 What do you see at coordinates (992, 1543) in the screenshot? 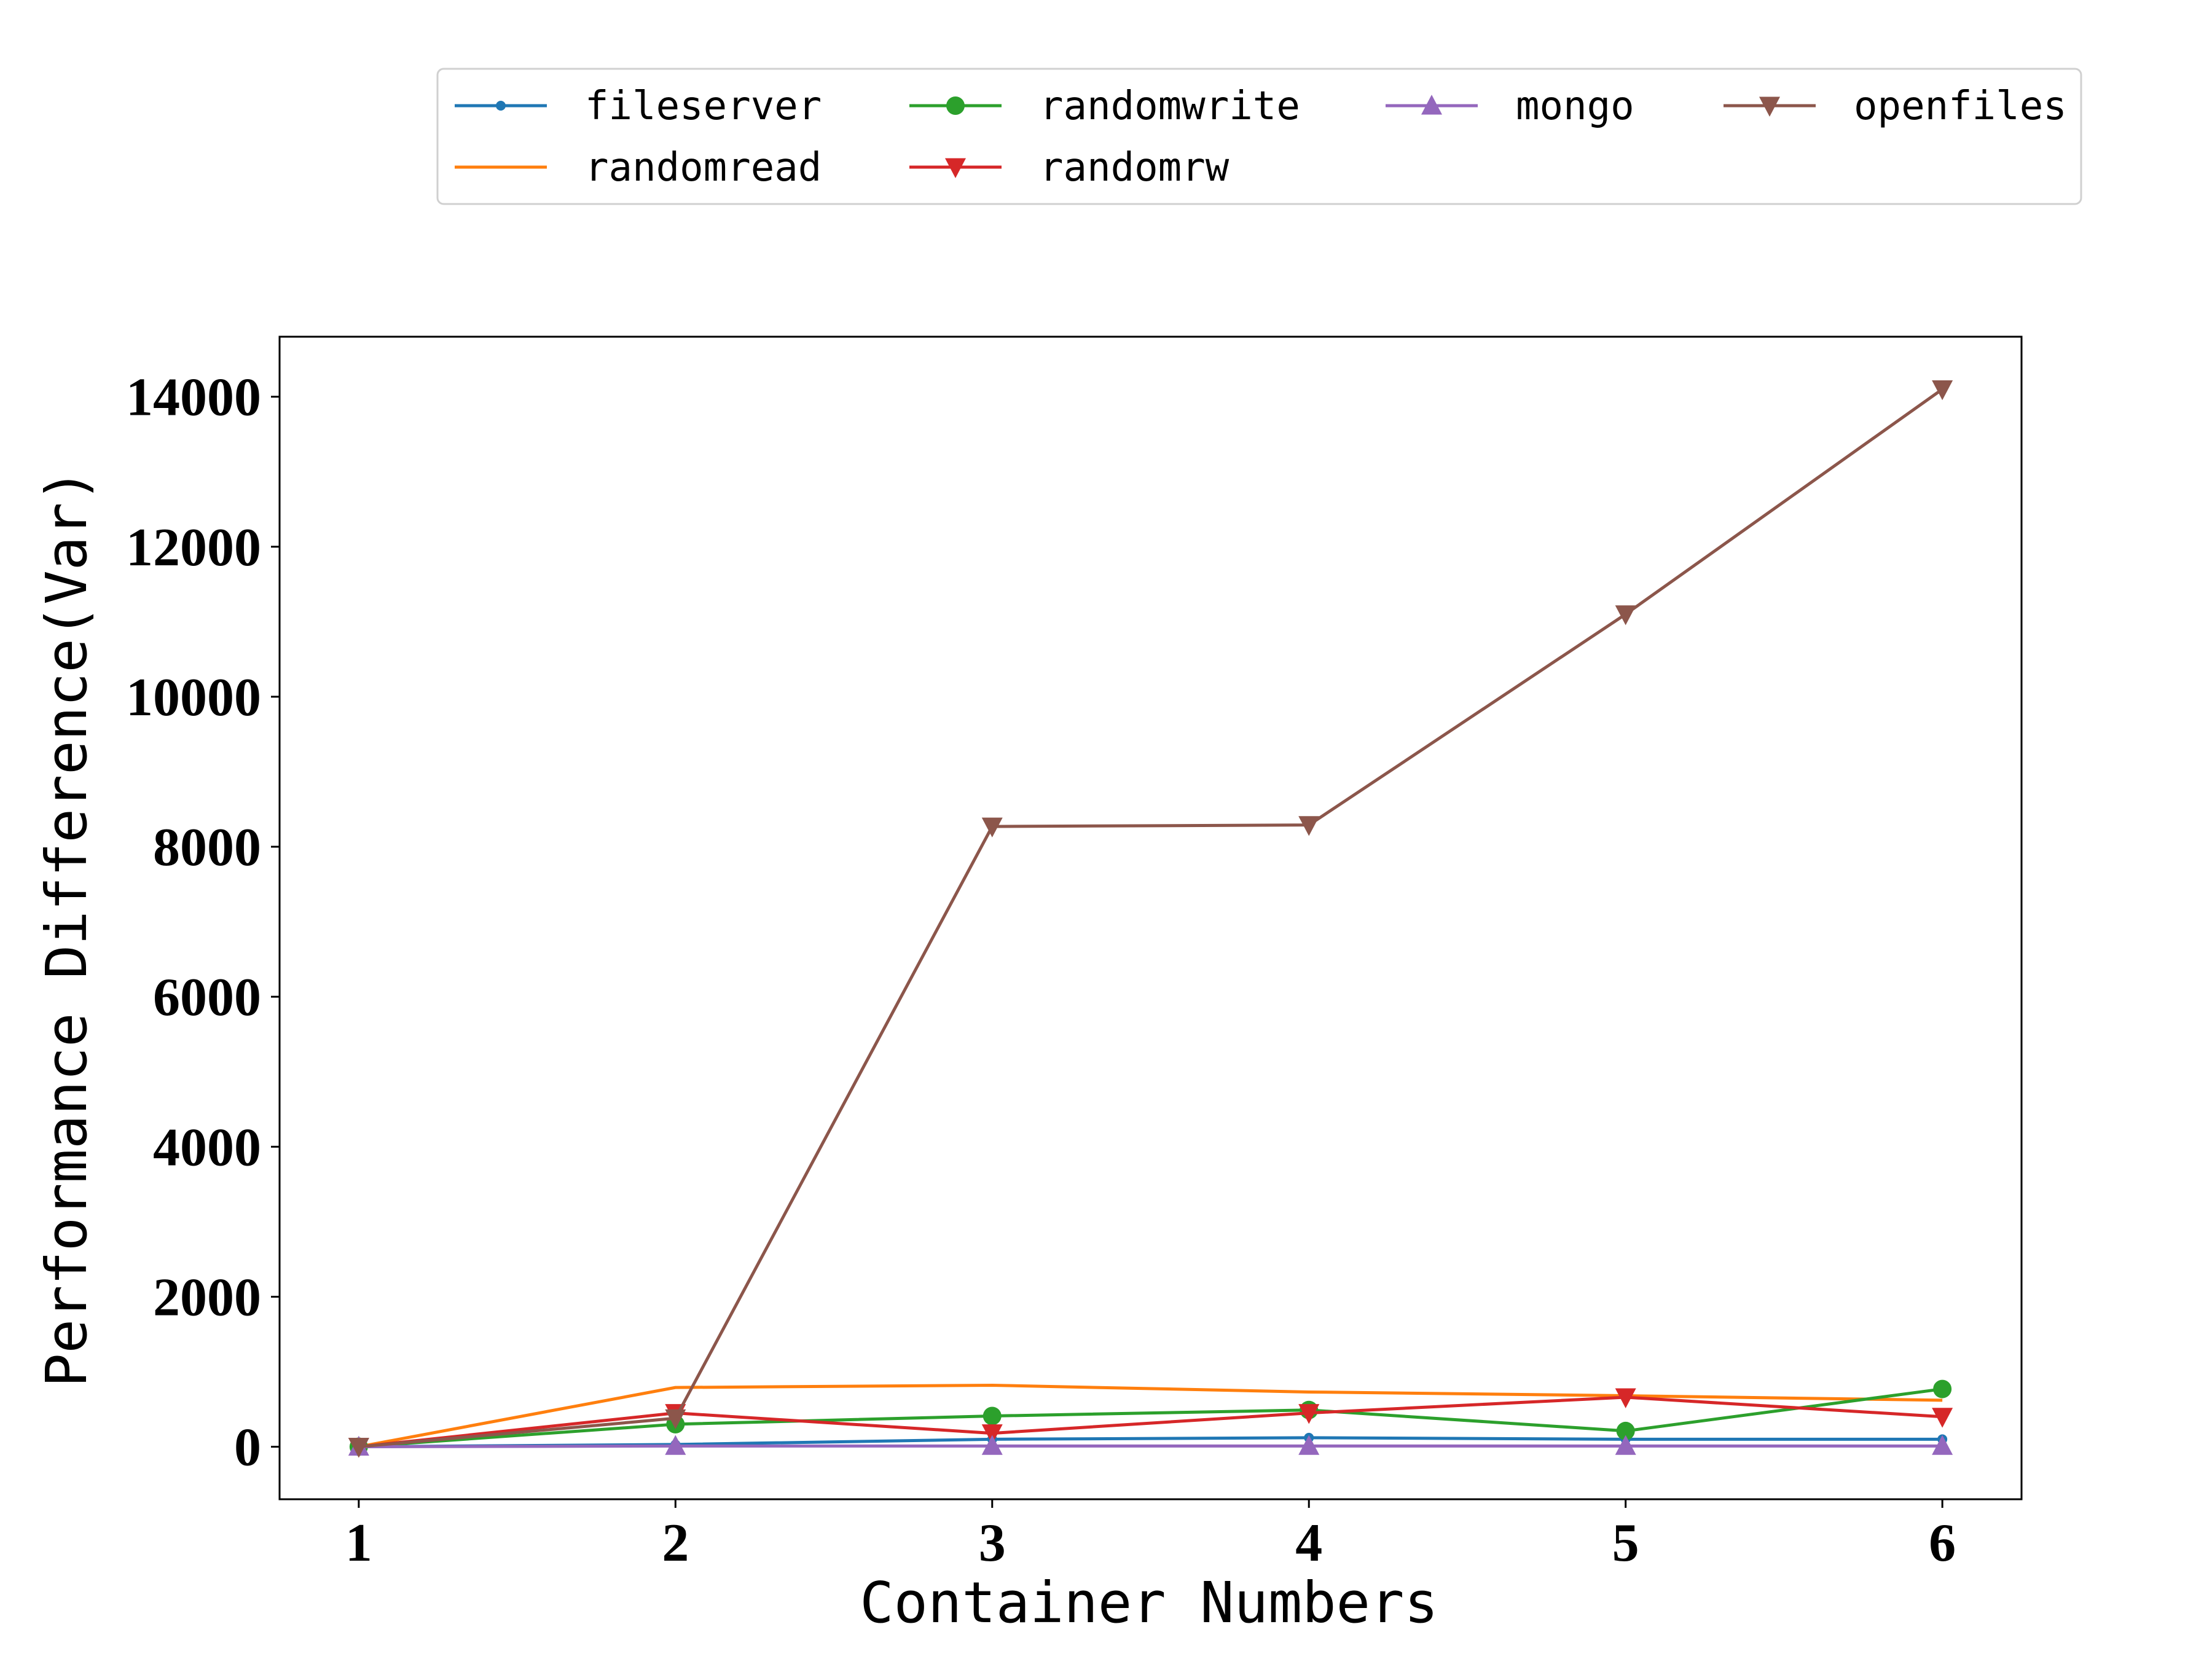
I see `x-tick-label: 3` at bounding box center [992, 1543].